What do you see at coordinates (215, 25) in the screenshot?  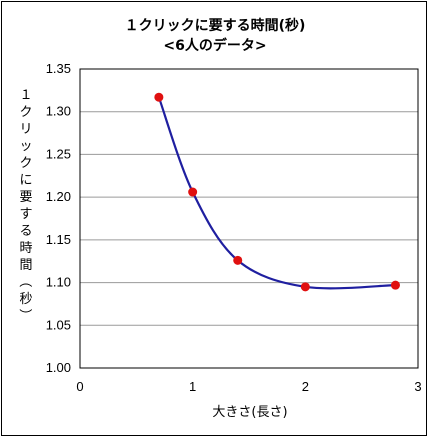 I see `chart-title: １クリックに要する時間(秒)` at bounding box center [215, 25].